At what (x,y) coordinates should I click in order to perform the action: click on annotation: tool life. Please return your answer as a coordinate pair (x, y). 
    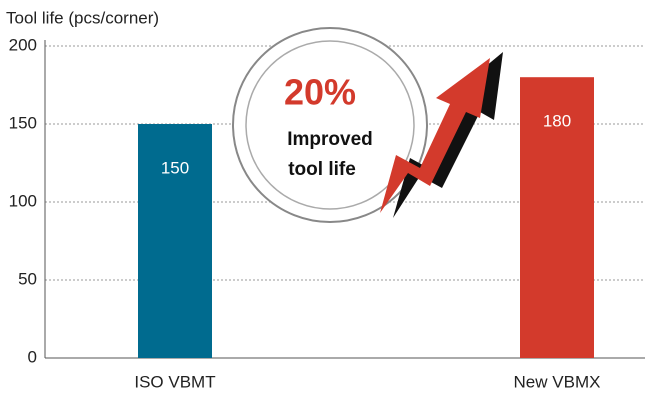
    Looking at the image, I should click on (322, 169).